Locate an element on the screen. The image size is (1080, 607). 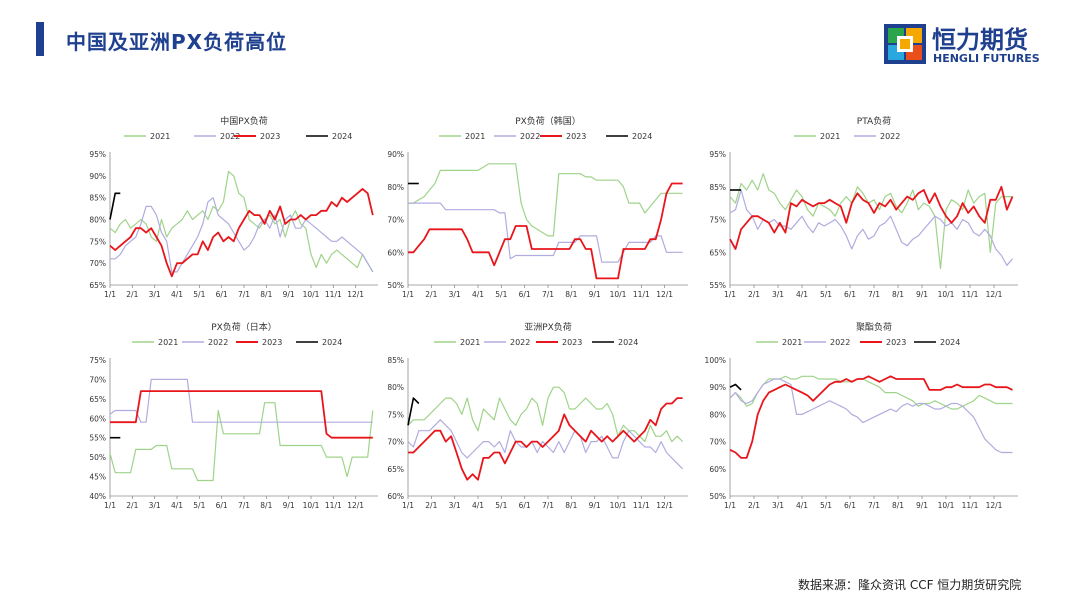
y-tick-label: 100% is located at coordinates (715, 360).